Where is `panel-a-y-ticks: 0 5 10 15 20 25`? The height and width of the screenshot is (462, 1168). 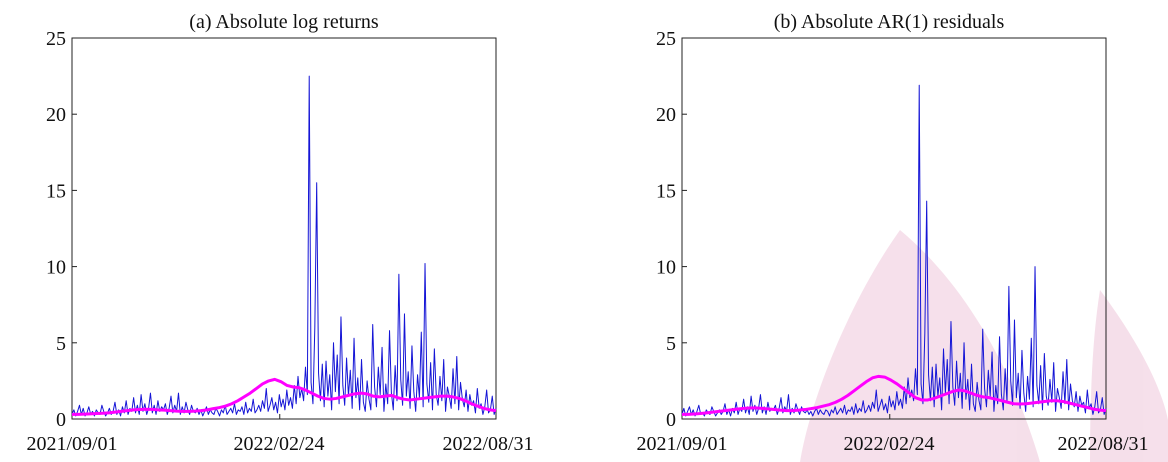 panel-a-y-ticks: 0 5 10 15 20 25 is located at coordinates (61, 229).